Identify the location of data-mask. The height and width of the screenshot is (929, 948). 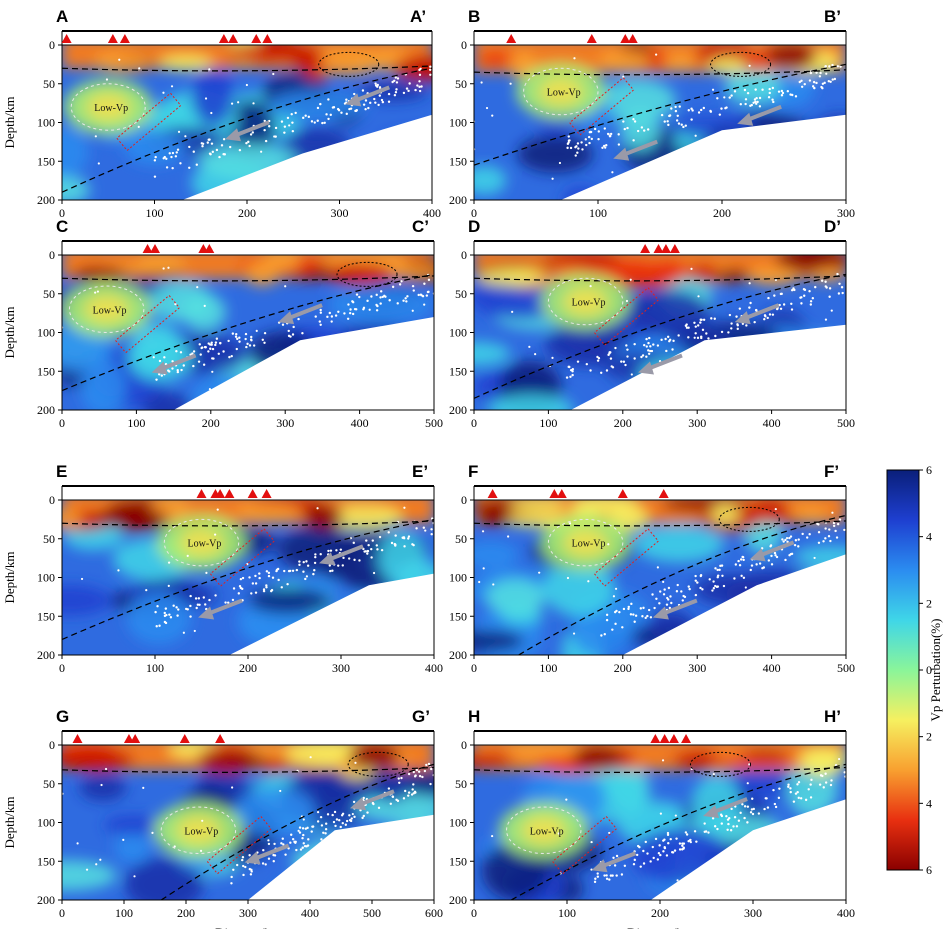
(248, 363).